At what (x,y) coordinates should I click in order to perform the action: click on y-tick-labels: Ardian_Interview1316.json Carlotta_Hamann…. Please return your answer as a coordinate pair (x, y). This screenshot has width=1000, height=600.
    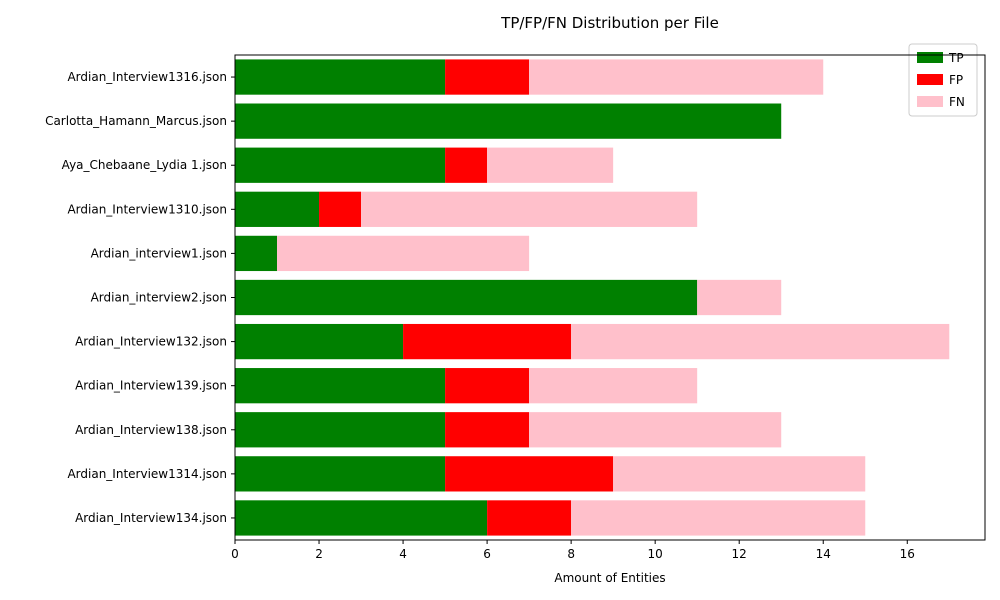
    Looking at the image, I should click on (140, 297).